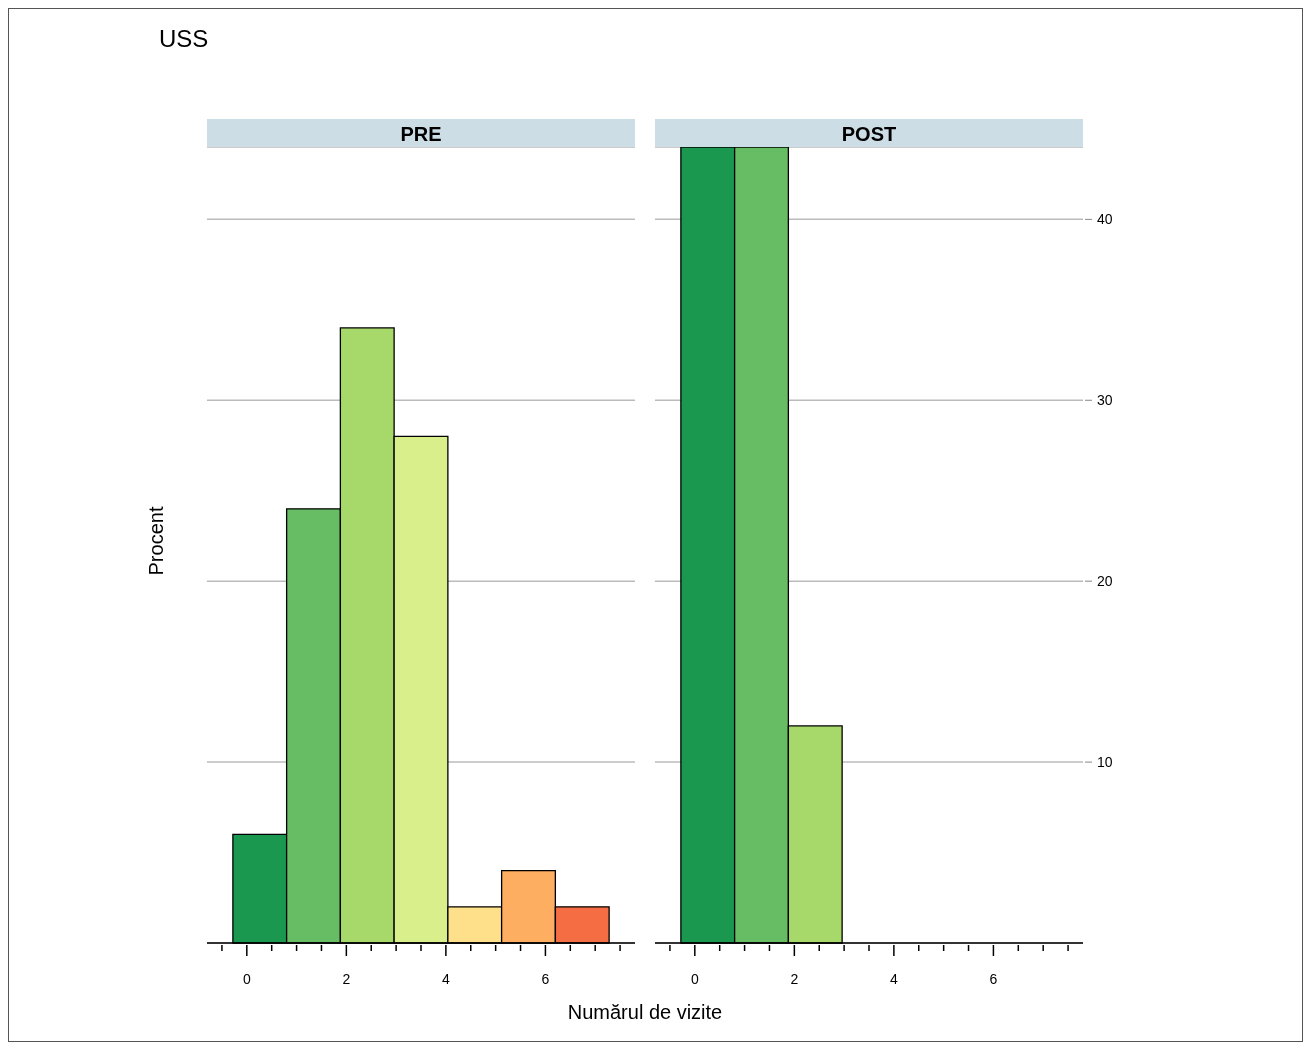 This screenshot has width=1311, height=1050. Describe the element at coordinates (869, 133) in the screenshot. I see `chart-title: POST` at that location.